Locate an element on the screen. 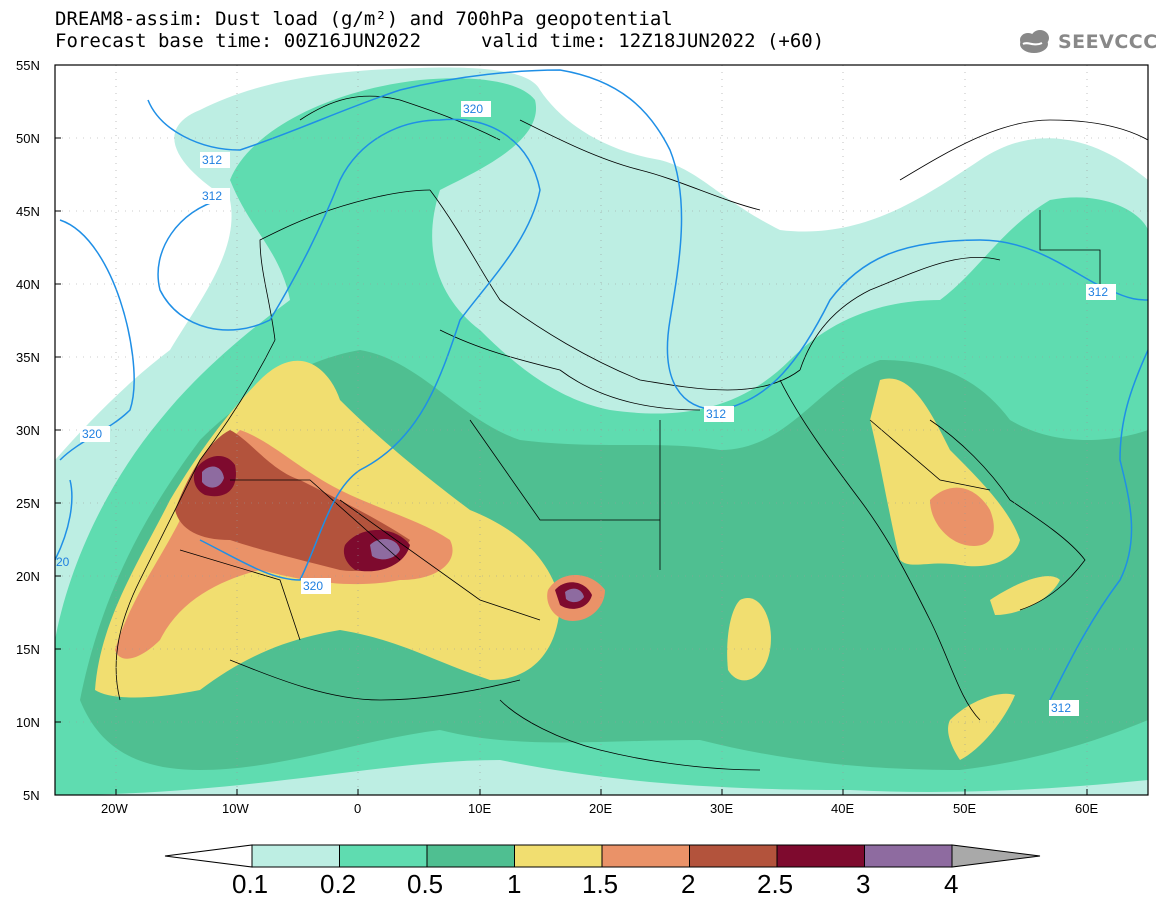 The width and height of the screenshot is (1165, 907). lat-label: 50N is located at coordinates (28, 138).